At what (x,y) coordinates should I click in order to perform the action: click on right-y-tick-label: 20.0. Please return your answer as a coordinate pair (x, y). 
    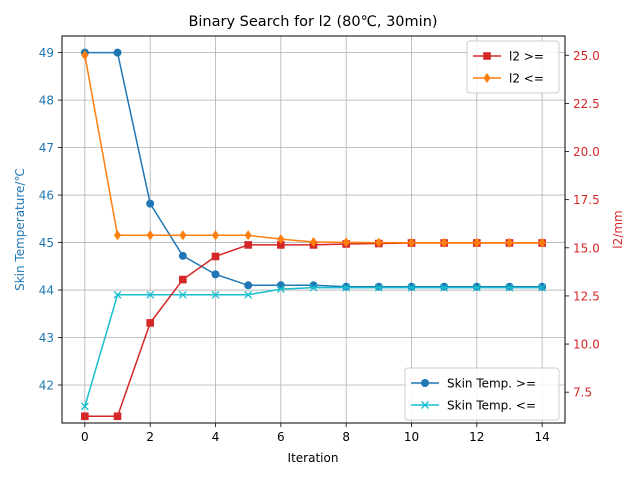
    Looking at the image, I should click on (586, 152).